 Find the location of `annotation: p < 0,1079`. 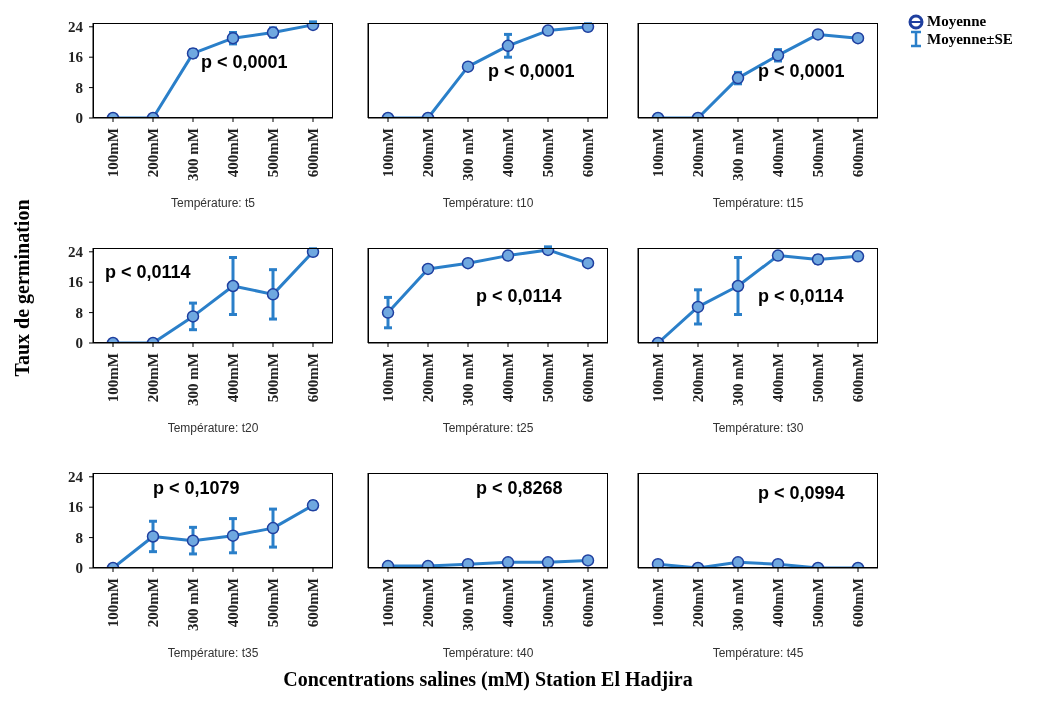

annotation: p < 0,1079 is located at coordinates (196, 488).